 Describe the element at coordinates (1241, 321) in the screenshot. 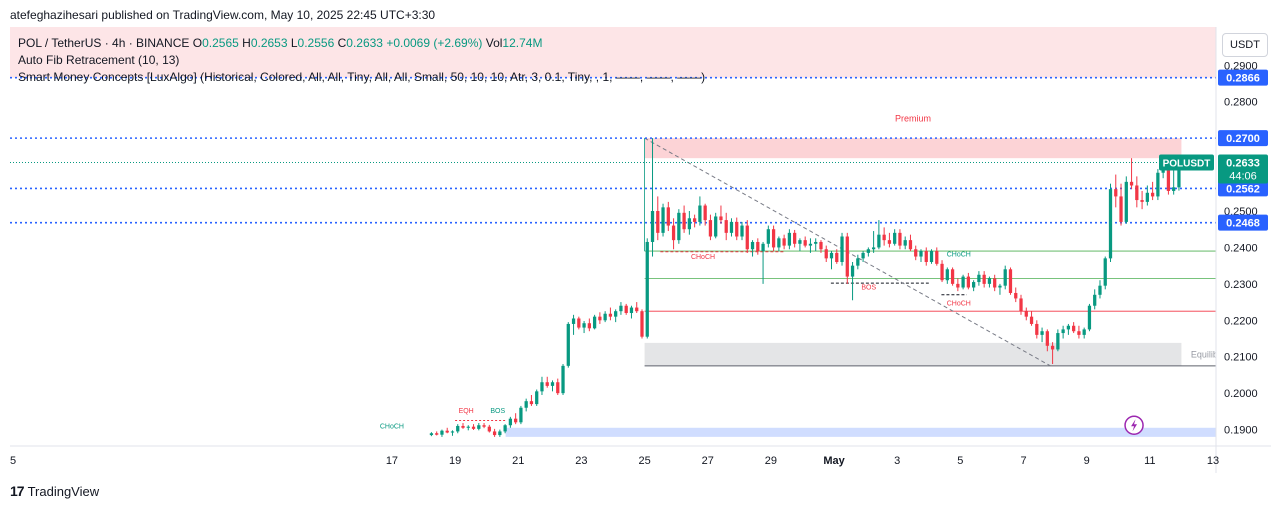

I see `y-tick-label: 0.2200` at that location.